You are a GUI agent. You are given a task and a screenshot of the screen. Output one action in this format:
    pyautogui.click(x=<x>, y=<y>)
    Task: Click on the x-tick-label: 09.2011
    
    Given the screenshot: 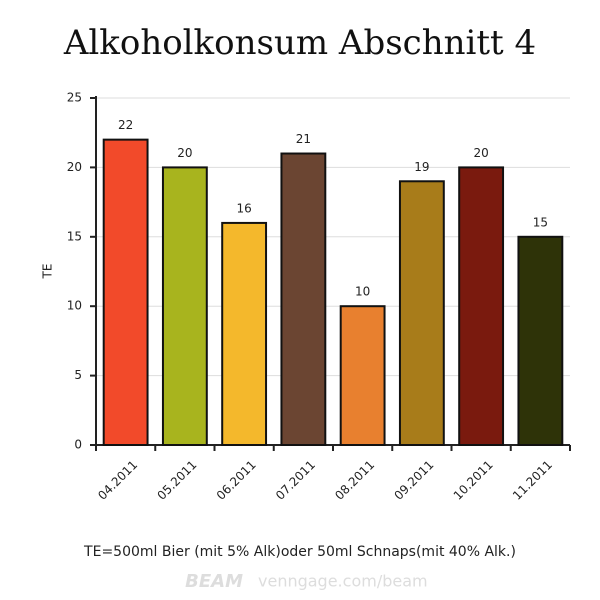 What is the action you would take?
    pyautogui.click(x=413, y=480)
    